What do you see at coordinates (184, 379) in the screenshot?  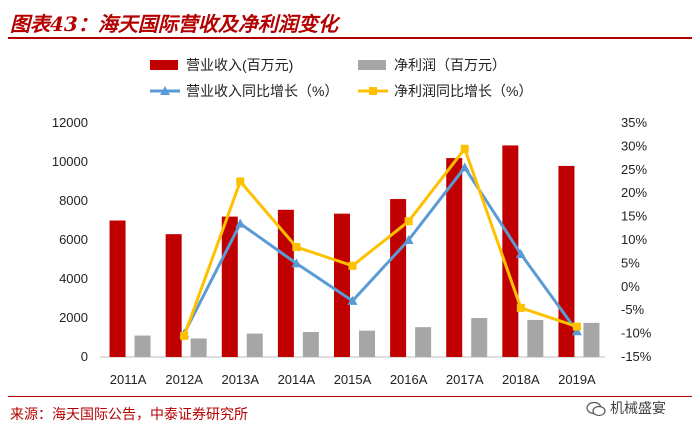 I see `x-tick-label: 2012A` at bounding box center [184, 379].